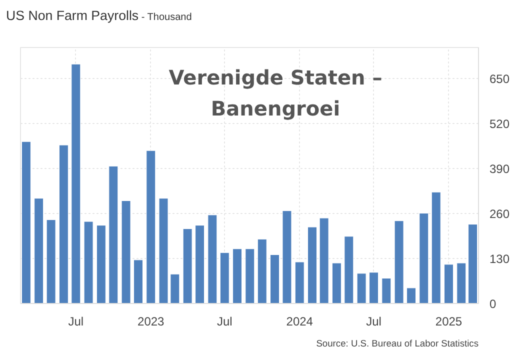 The image size is (512, 350). Describe the element at coordinates (500, 214) in the screenshot. I see `y-tick-label: 260` at that location.